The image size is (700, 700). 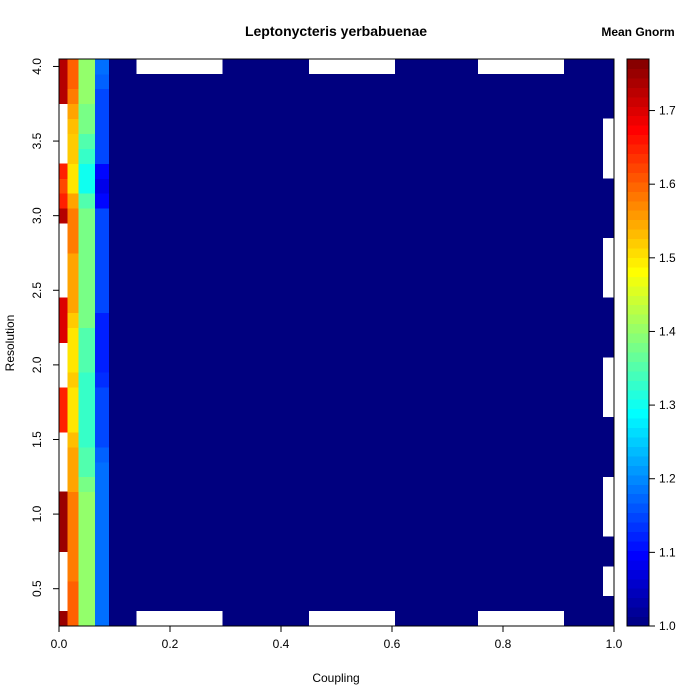 I want to click on y-tick-label: 1.0, so click(x=37, y=513).